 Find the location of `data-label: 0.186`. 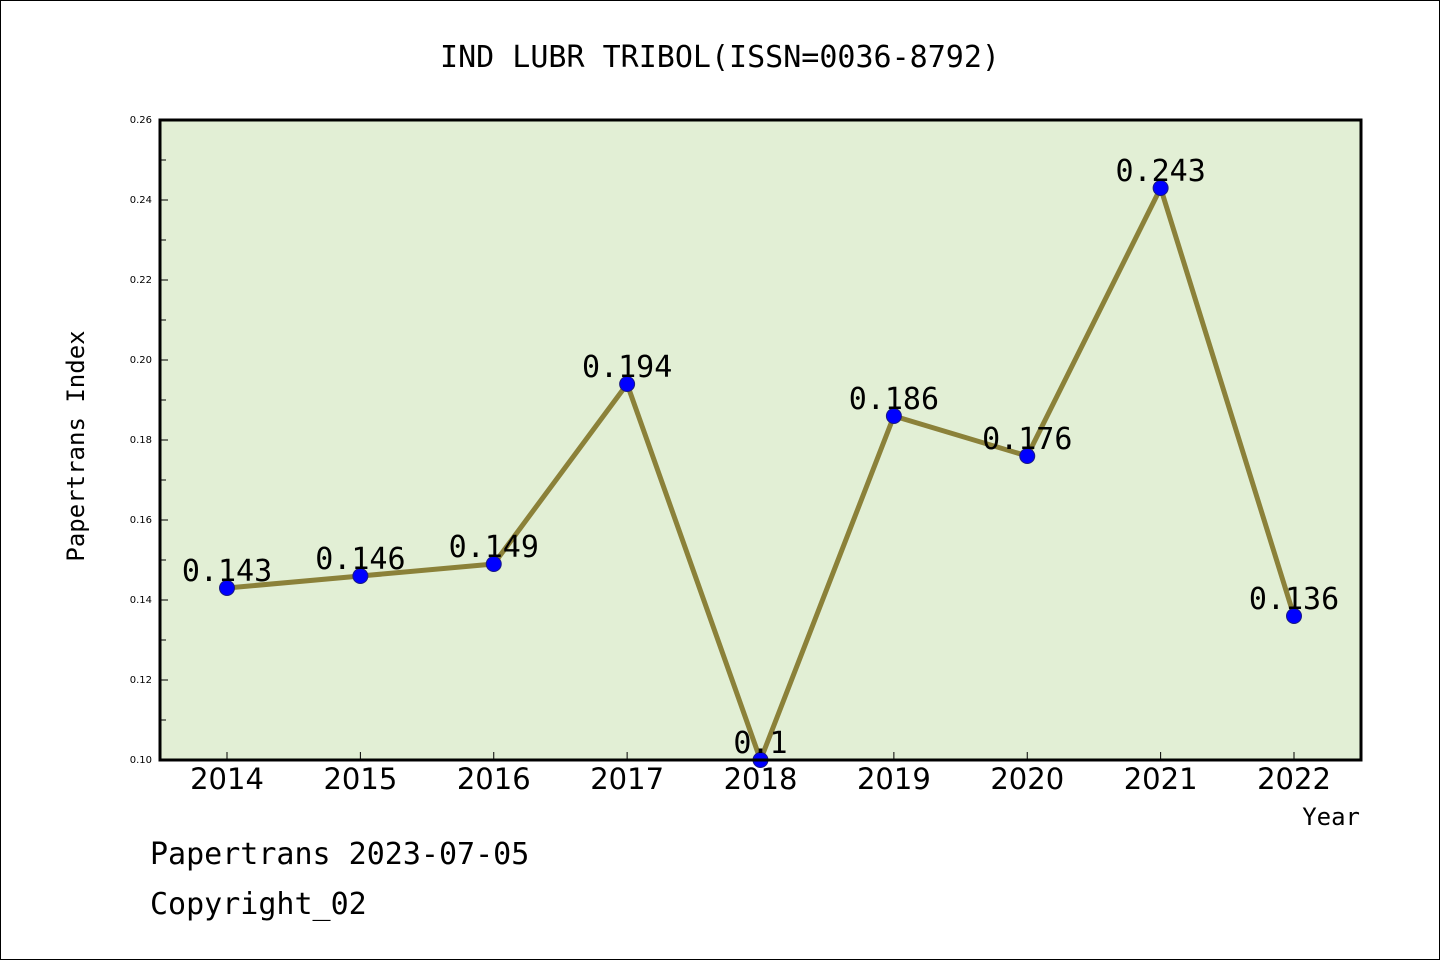

data-label: 0.186 is located at coordinates (894, 399).